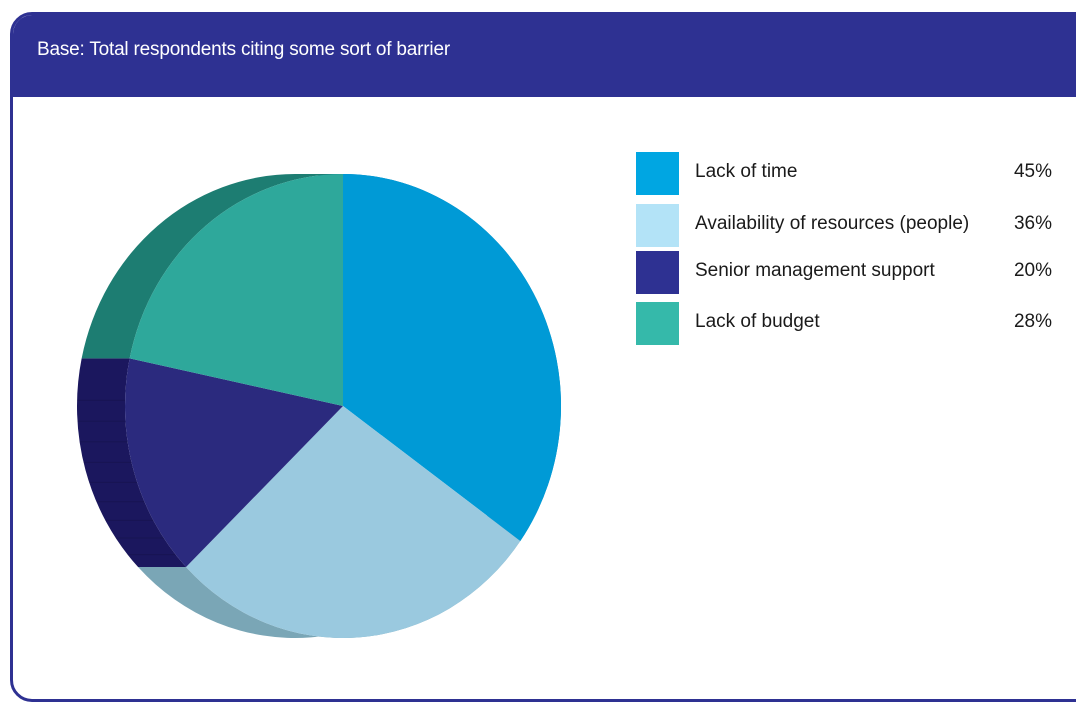 Image resolution: width=1076 pixels, height=702 pixels. What do you see at coordinates (746, 171) in the screenshot?
I see `legend-label: Lack of time` at bounding box center [746, 171].